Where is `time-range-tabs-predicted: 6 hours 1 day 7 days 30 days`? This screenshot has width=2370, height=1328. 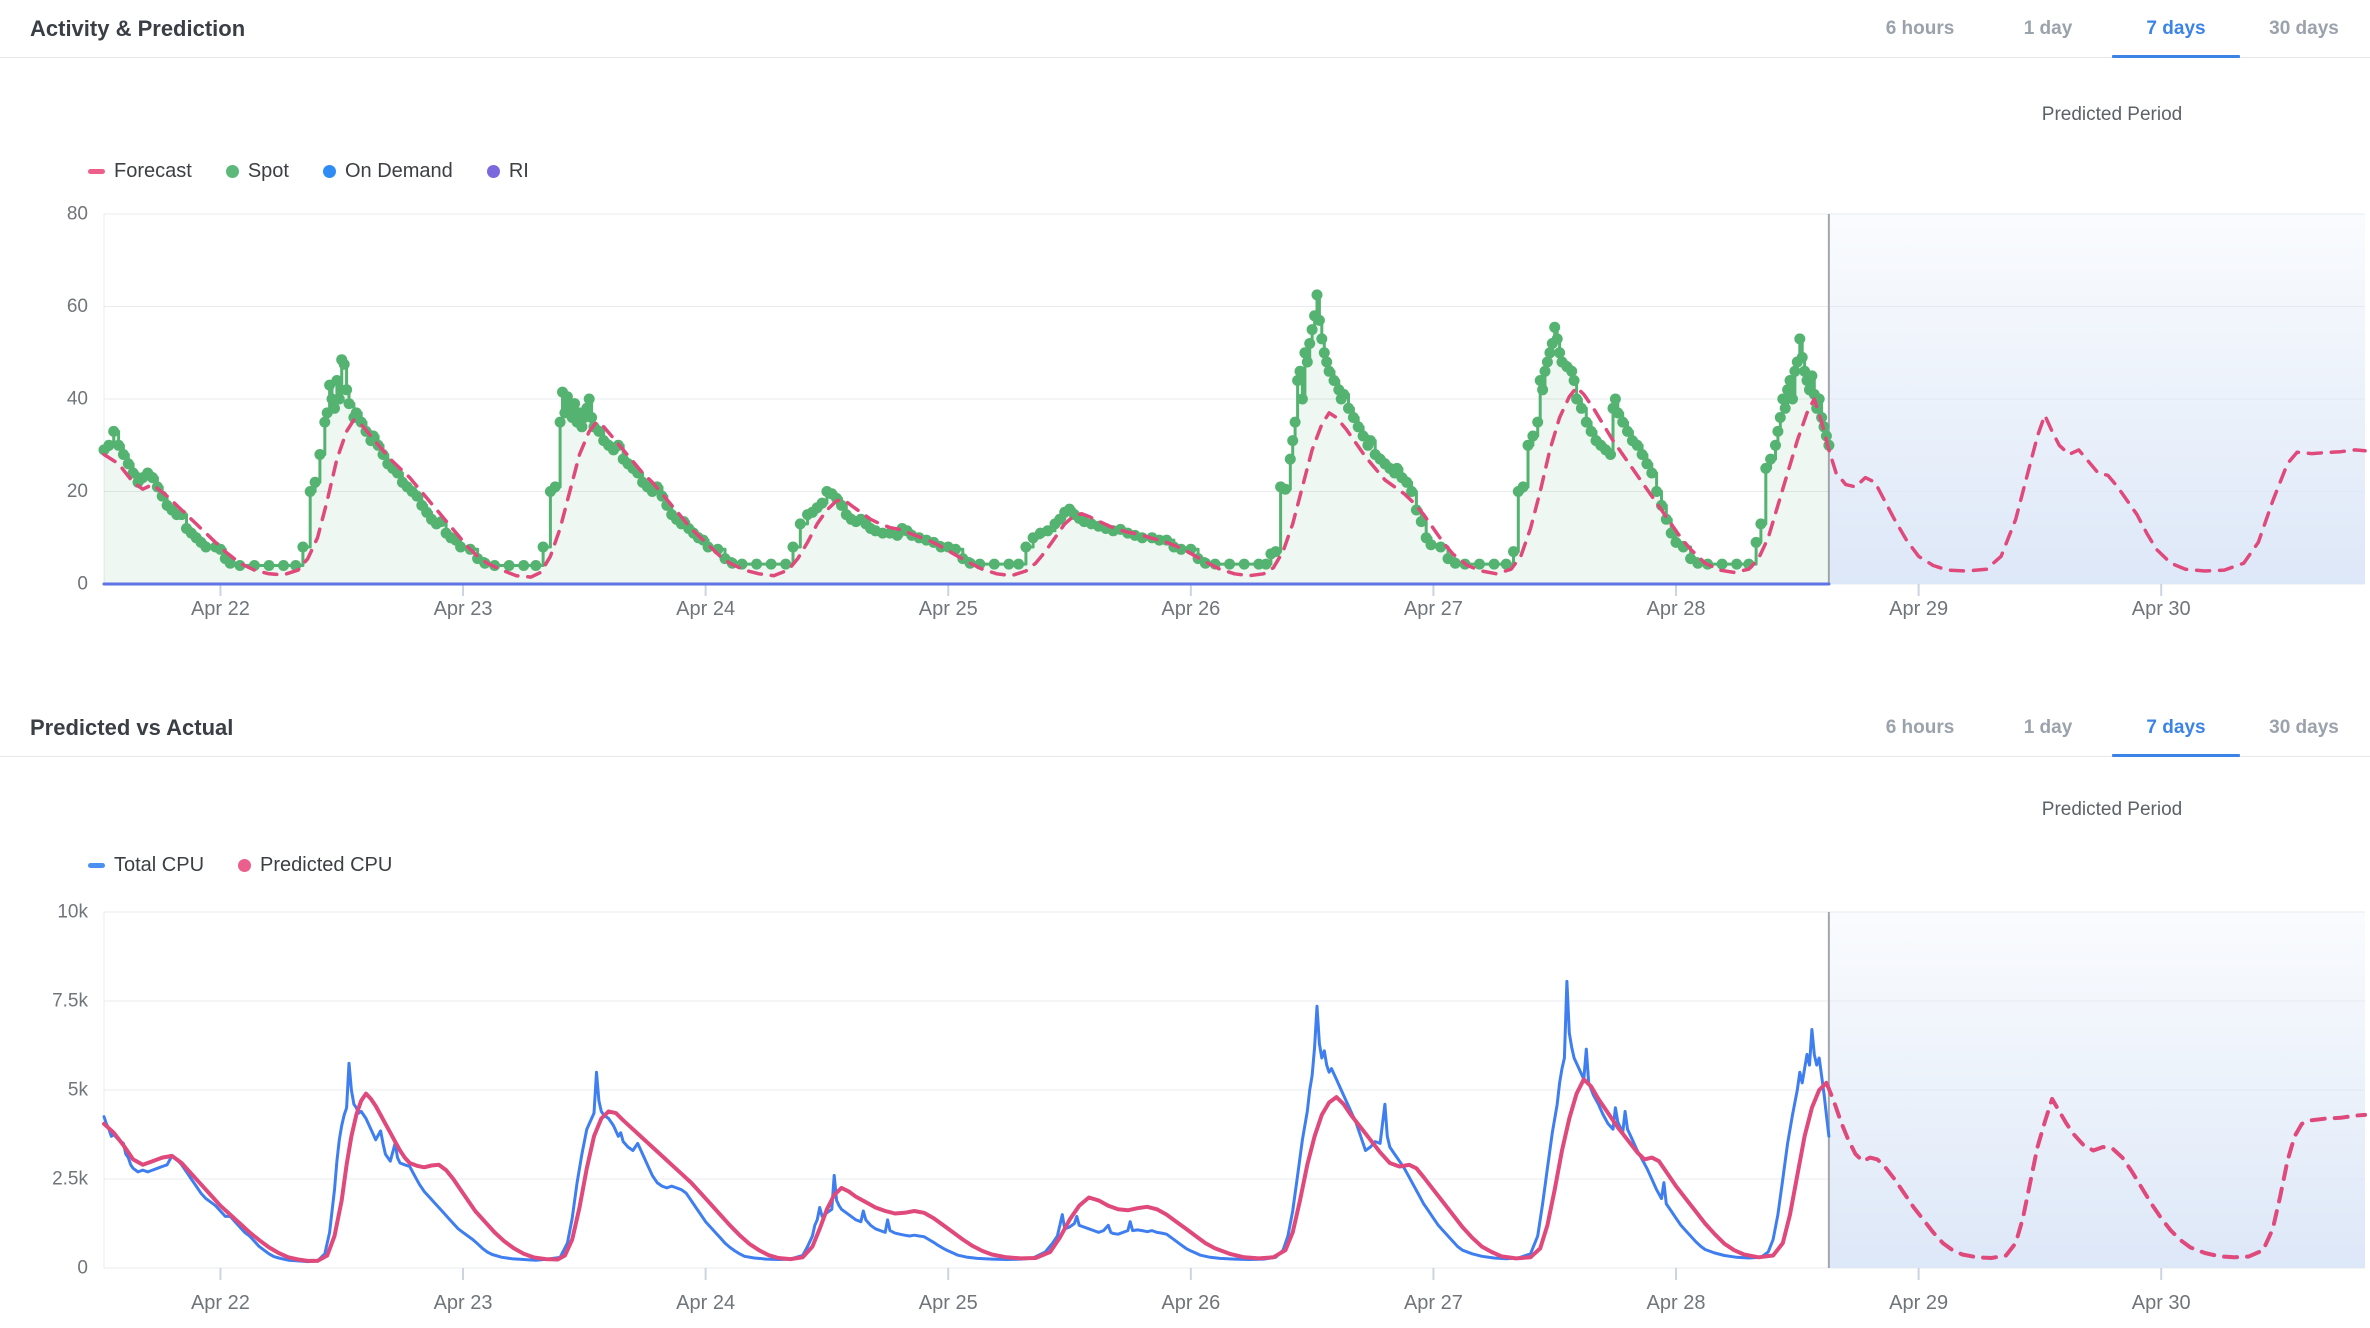
time-range-tabs-predicted: 6 hours 1 day 7 days 30 days is located at coordinates (2112, 728).